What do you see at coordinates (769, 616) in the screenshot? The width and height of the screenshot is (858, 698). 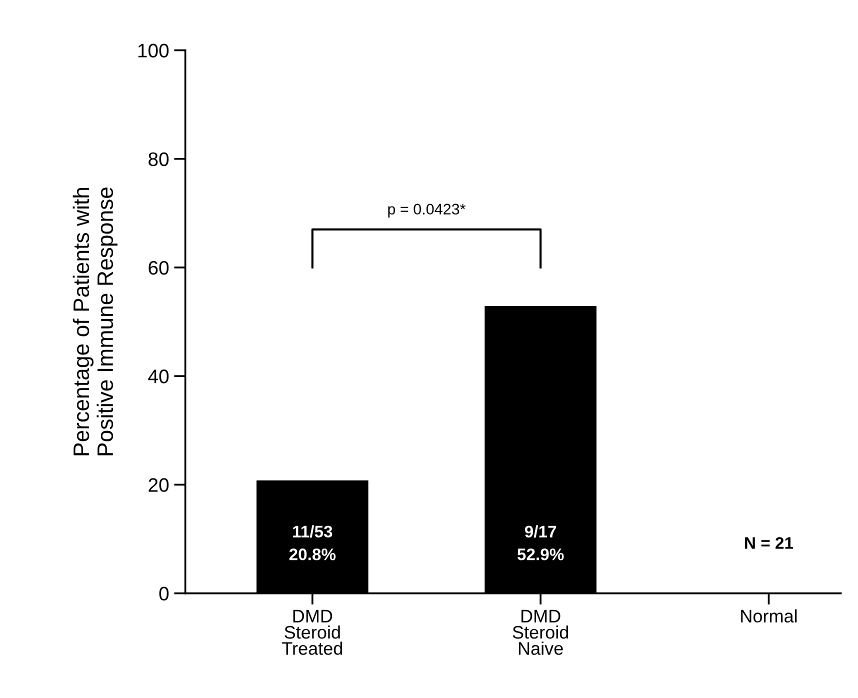 I see `x-tick-label: Normal` at bounding box center [769, 616].